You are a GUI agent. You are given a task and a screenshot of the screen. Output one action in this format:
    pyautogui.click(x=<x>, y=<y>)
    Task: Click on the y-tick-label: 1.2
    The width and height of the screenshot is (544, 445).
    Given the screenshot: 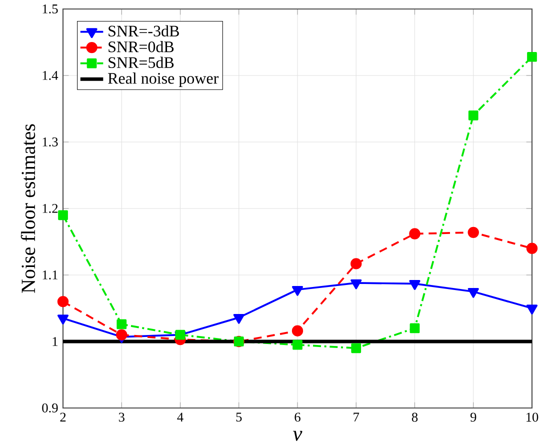 What is the action you would take?
    pyautogui.click(x=50, y=208)
    